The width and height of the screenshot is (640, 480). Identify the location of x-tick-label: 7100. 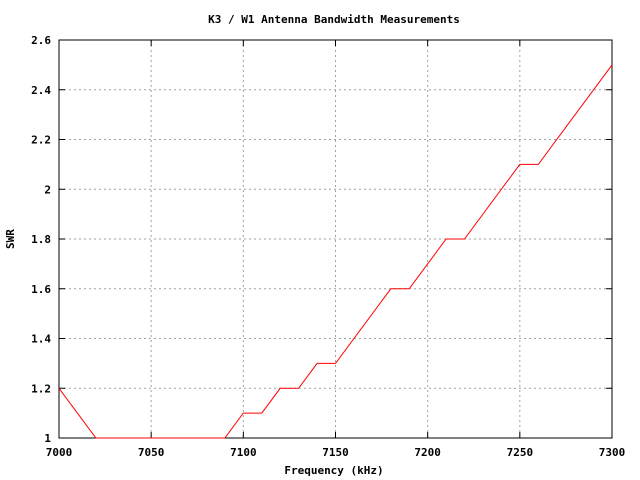
(243, 452).